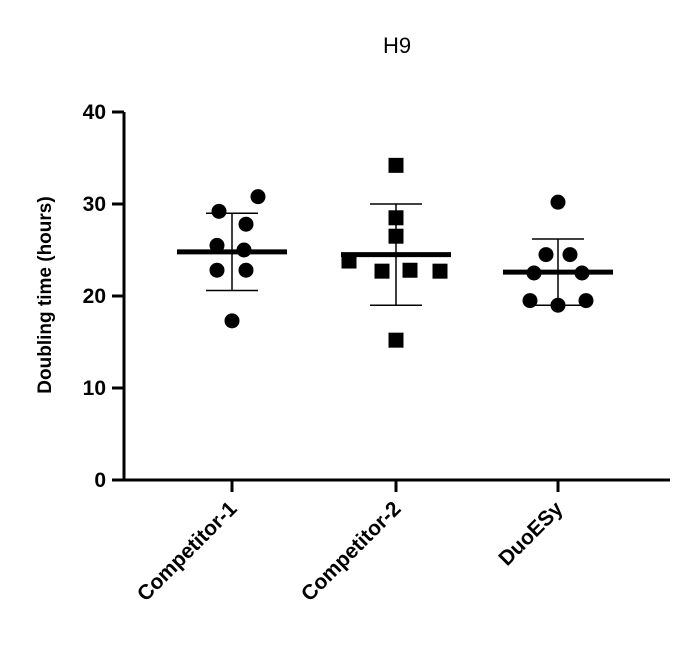  What do you see at coordinates (351, 551) in the screenshot?
I see `x-tick-label: Competitor-2` at bounding box center [351, 551].